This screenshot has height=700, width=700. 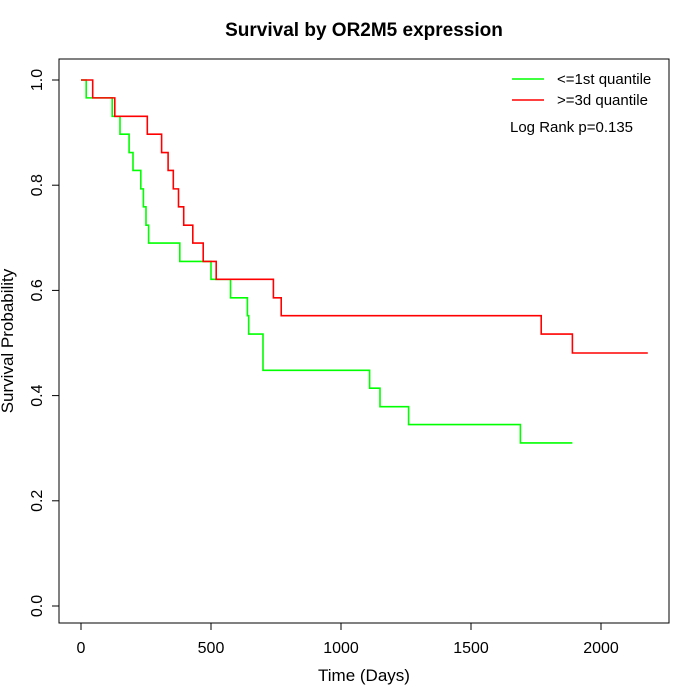 What do you see at coordinates (37, 290) in the screenshot?
I see `y-tick-label: 0.6` at bounding box center [37, 290].